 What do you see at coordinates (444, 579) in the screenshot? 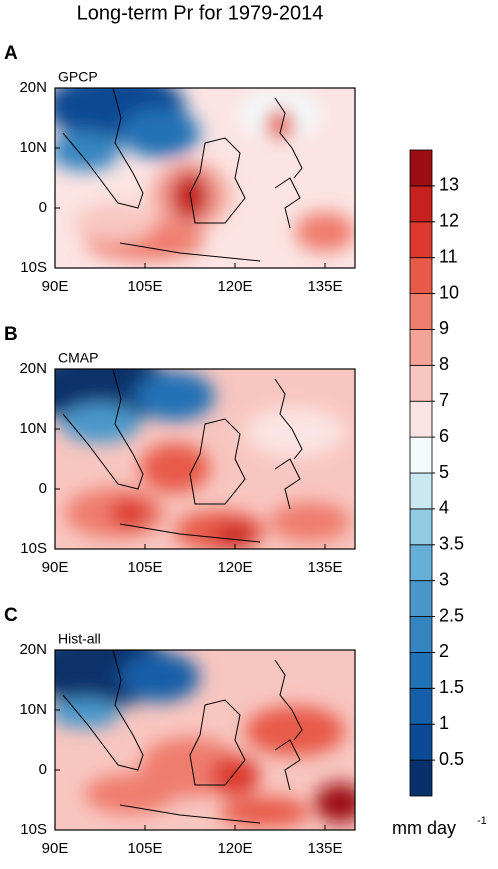
I see `colorbar-label: 3` at bounding box center [444, 579].